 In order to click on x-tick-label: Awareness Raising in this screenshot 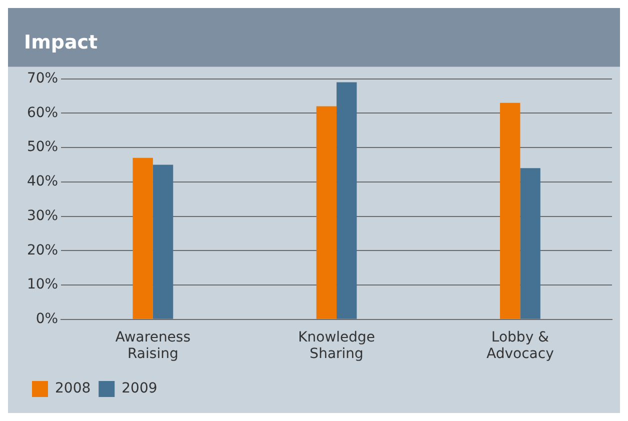, I will do `click(153, 345)`.